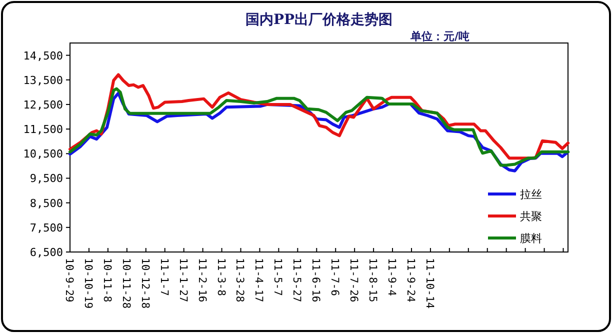  I want to click on x-tick-label: 11-1-27, so click(182, 280).